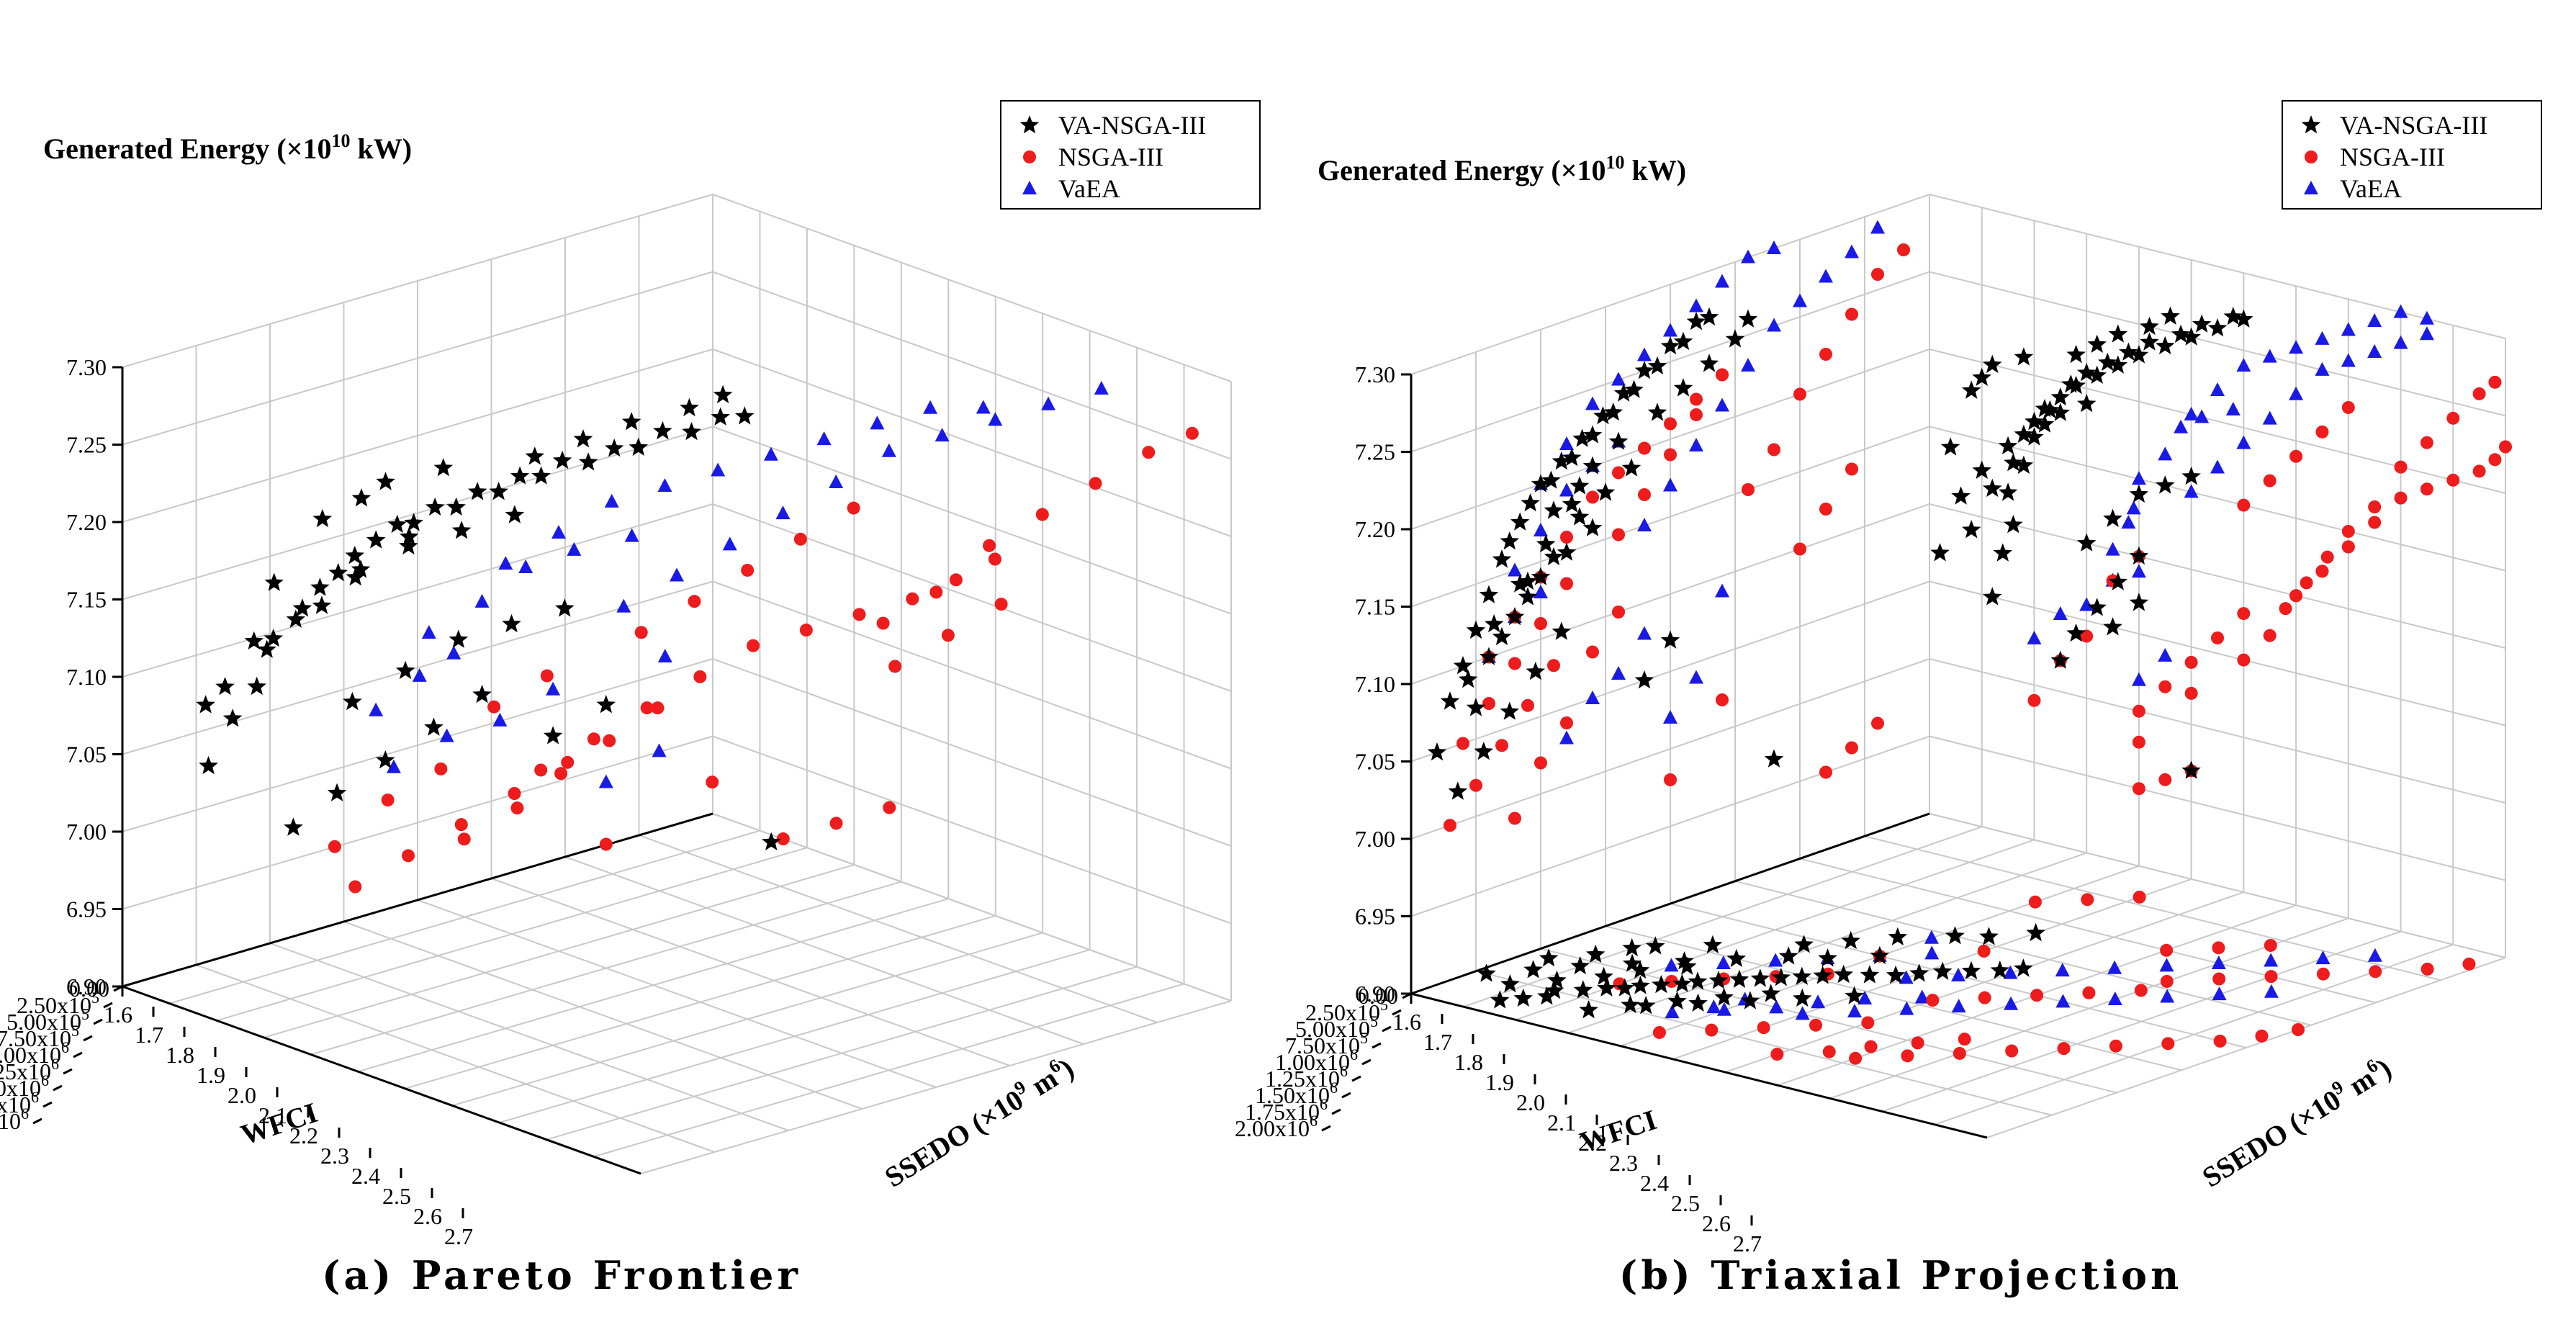 The height and width of the screenshot is (1322, 2576). Describe the element at coordinates (1130, 155) in the screenshot. I see `legend-box` at that location.